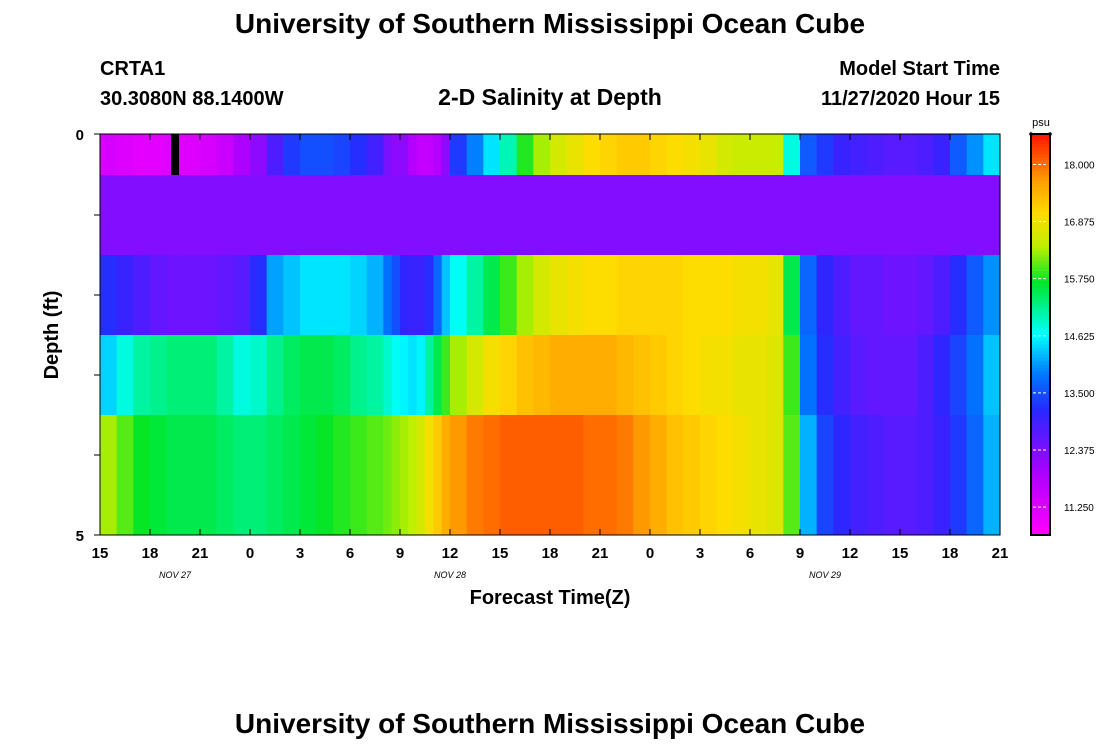  Describe the element at coordinates (350, 553) in the screenshot. I see `x-tick-label: 6` at that location.